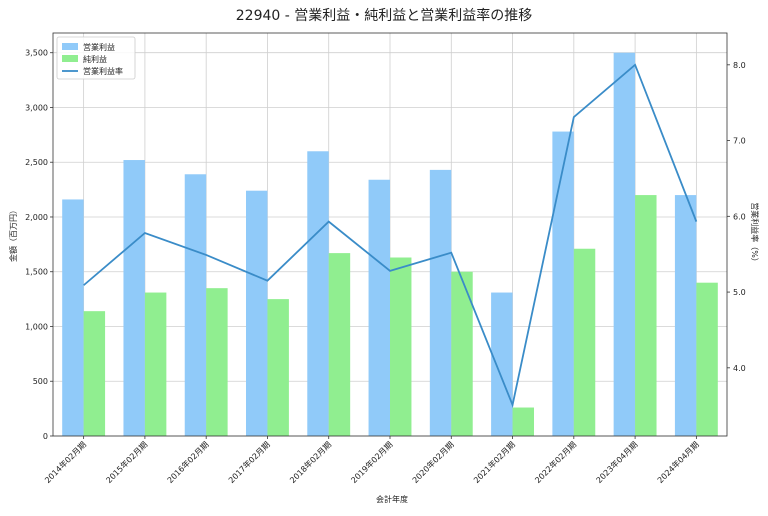 Image resolution: width=768 pixels, height=516 pixels. I want to click on y-tick-label: 1,500, so click(36, 272).